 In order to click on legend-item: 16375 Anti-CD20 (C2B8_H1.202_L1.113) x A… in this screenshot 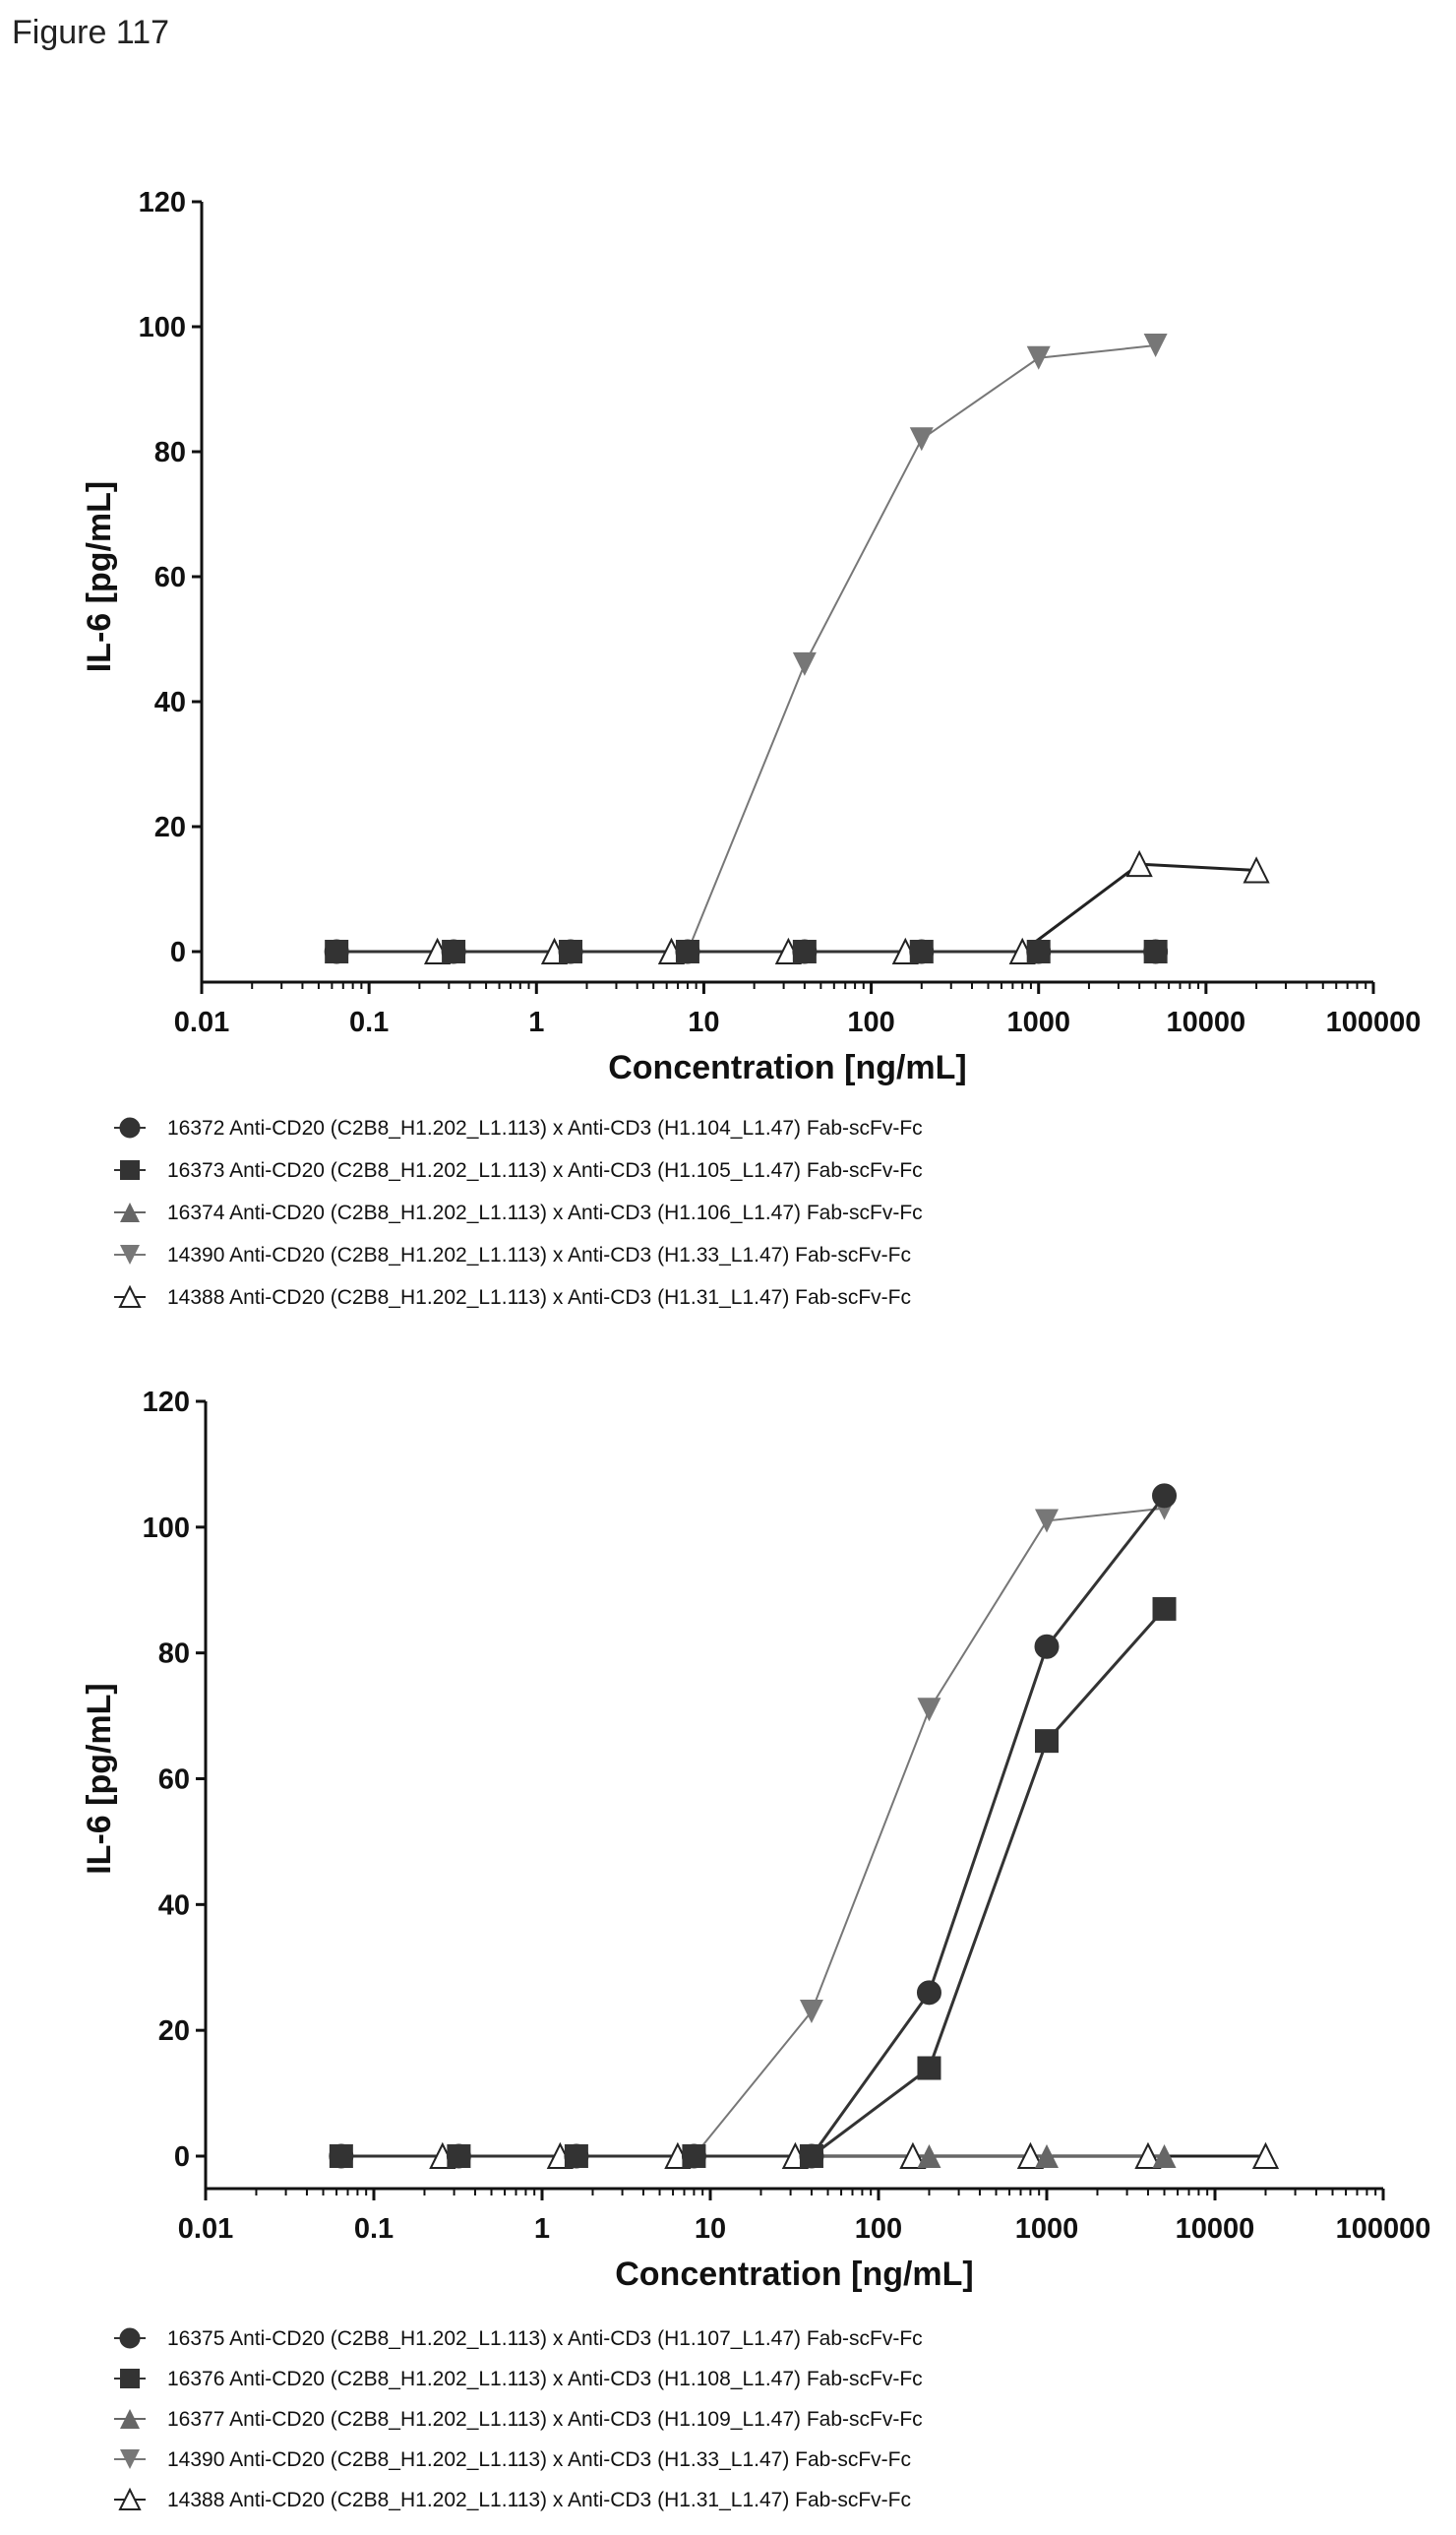, I will do `click(518, 2338)`.